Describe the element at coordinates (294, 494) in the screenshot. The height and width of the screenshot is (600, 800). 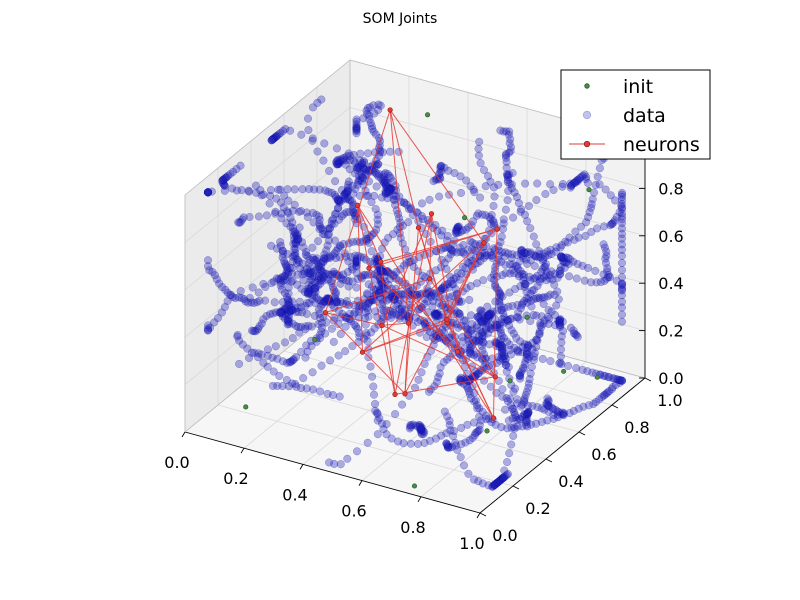
I see `x-tick-label: 0.4` at that location.